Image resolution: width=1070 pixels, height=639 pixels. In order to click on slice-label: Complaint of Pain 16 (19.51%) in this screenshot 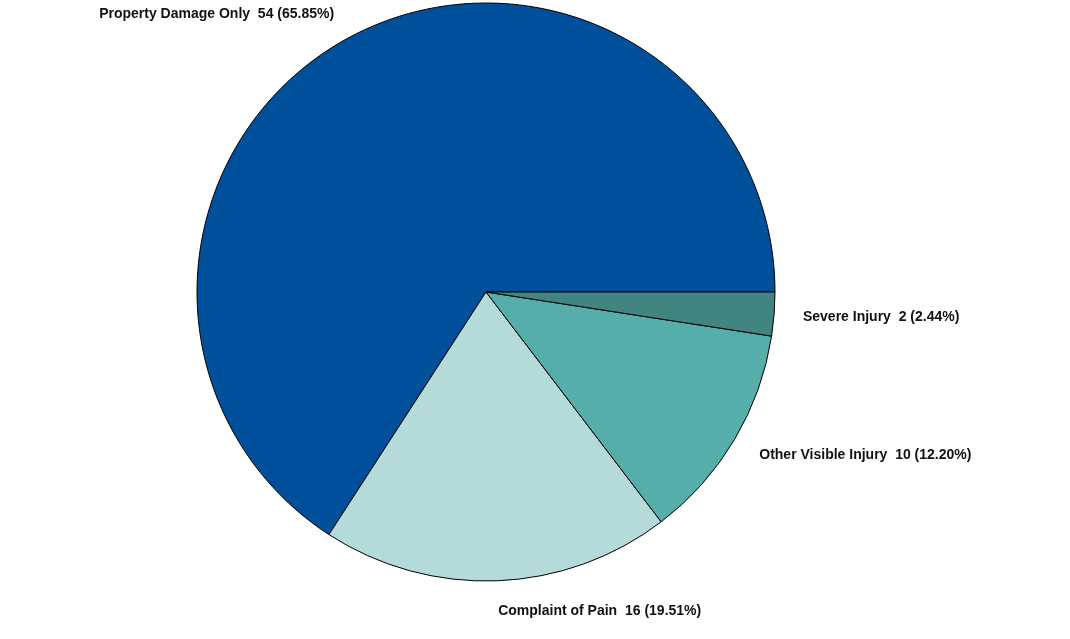, I will do `click(600, 609)`.